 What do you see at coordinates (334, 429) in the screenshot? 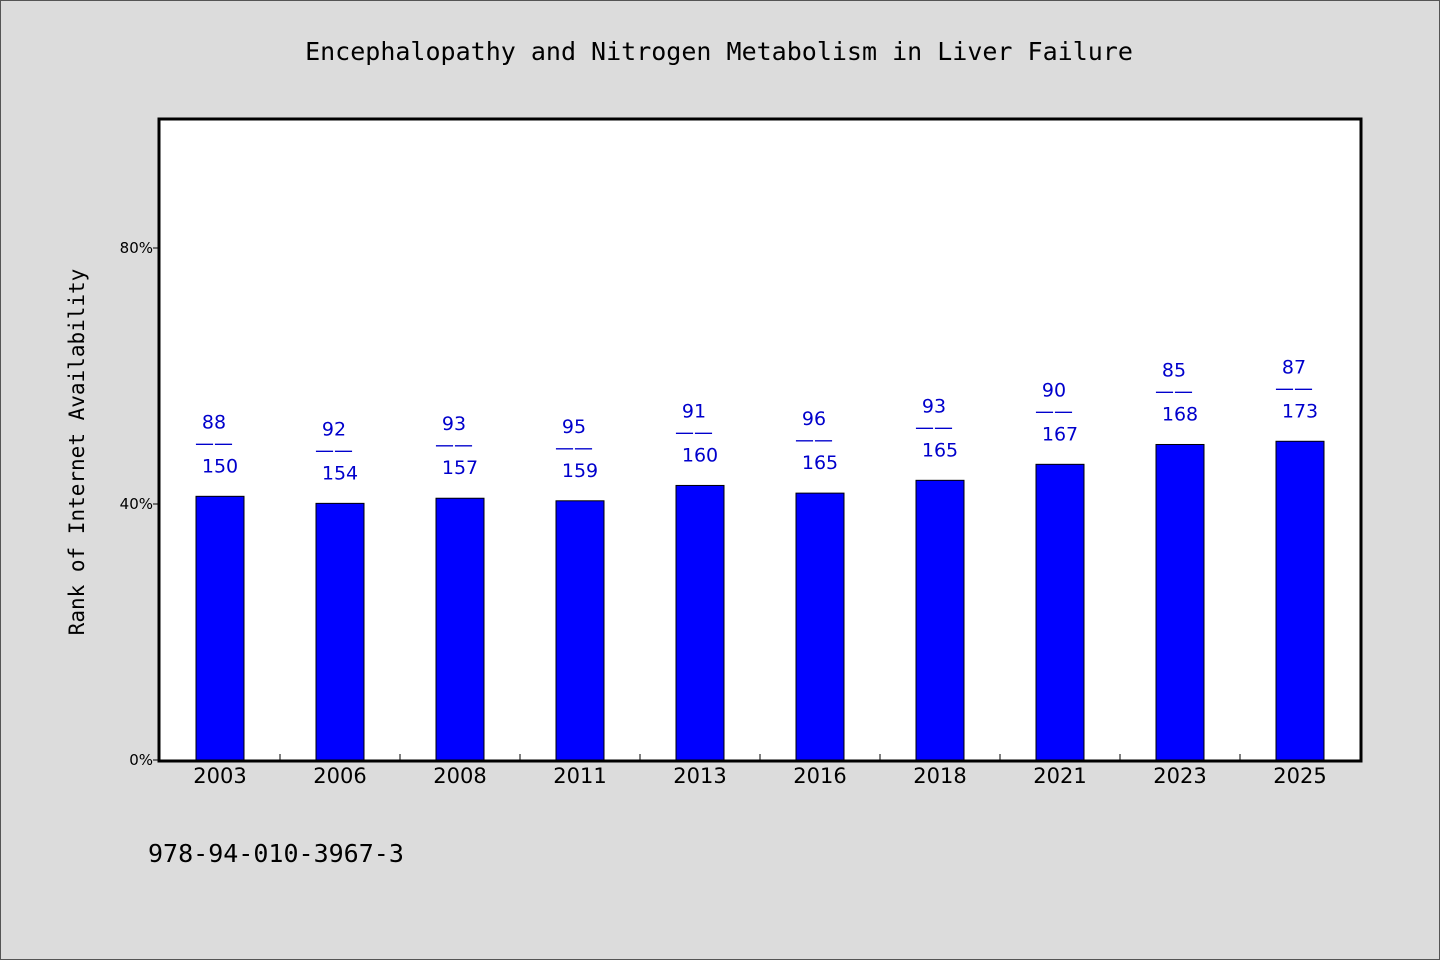
I see `data-label-numerator: 92` at bounding box center [334, 429].